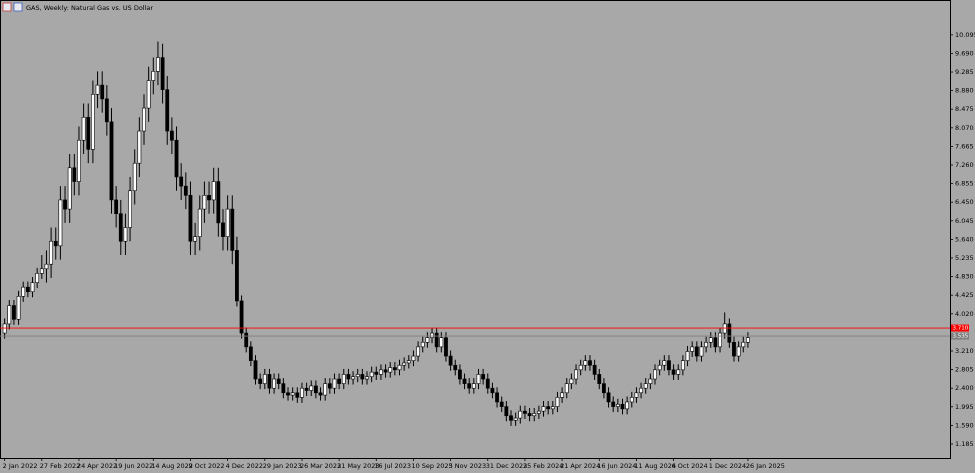  I want to click on x-tick-label: 4 Dec 2022, so click(244, 466).